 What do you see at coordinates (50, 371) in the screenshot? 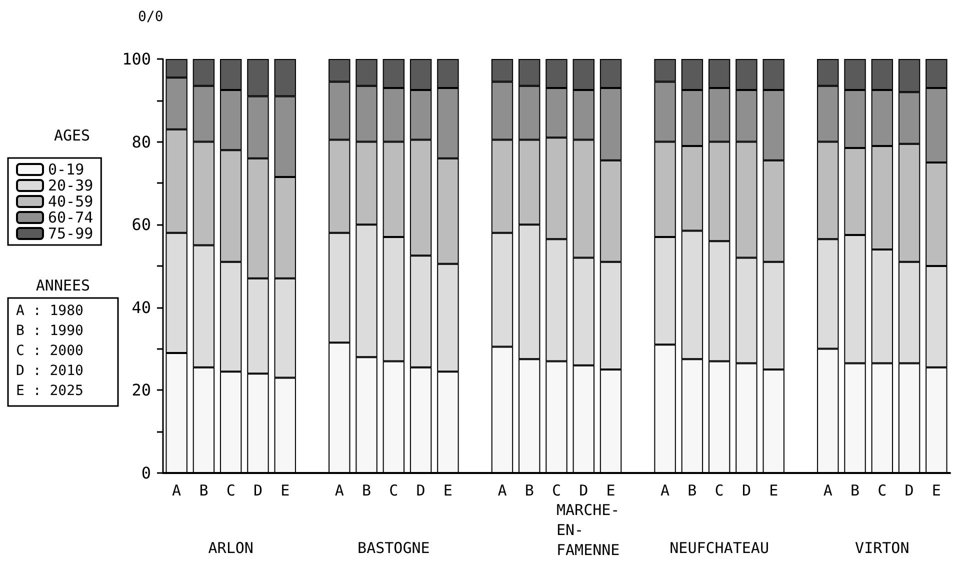
I see `text: D : 2010` at bounding box center [50, 371].